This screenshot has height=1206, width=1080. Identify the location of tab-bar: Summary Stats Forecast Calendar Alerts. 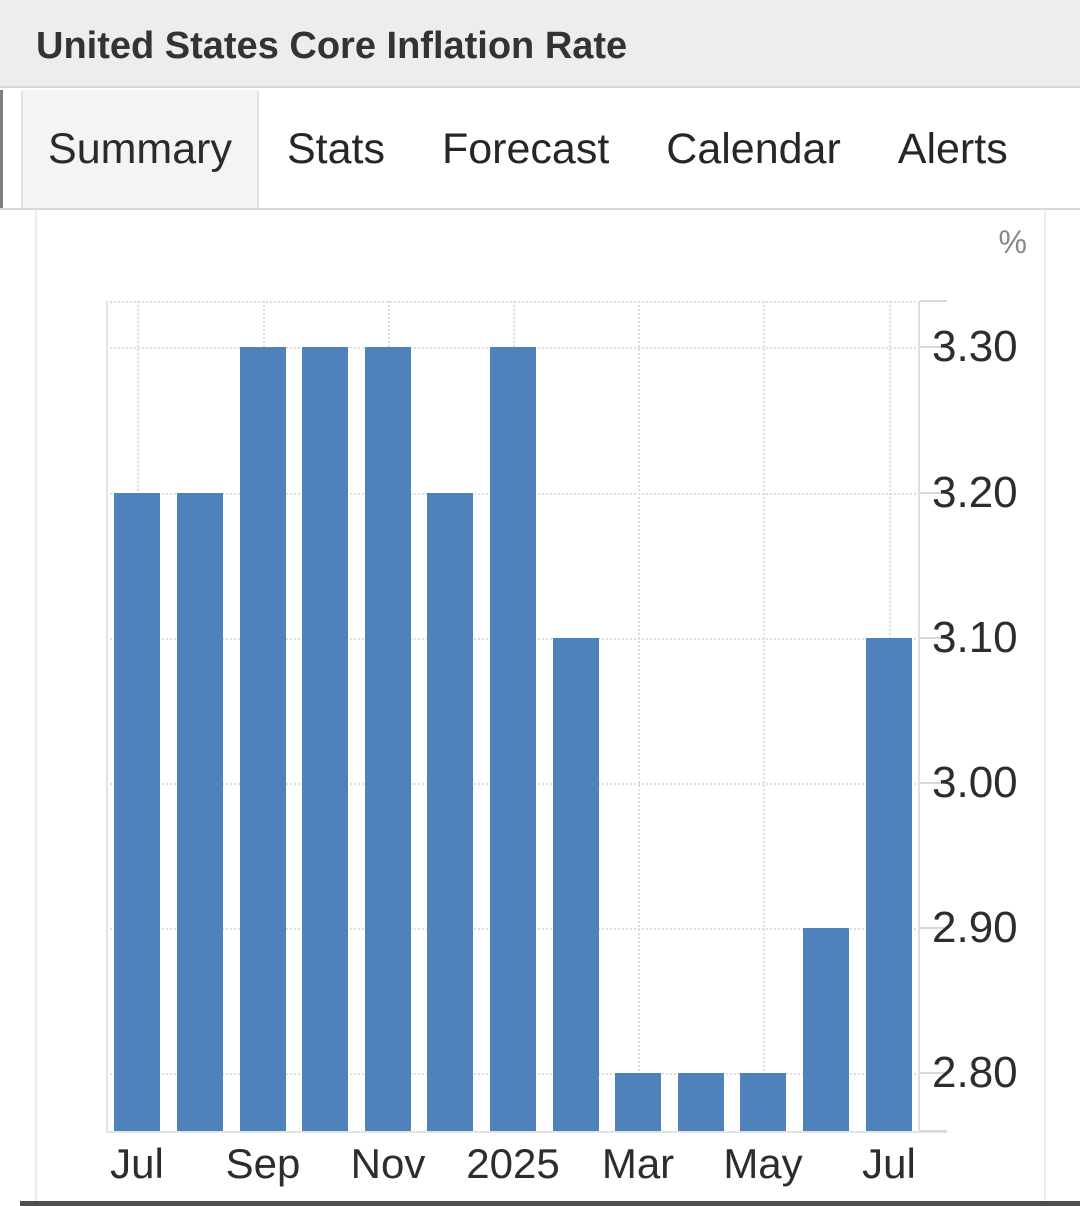
(540, 150).